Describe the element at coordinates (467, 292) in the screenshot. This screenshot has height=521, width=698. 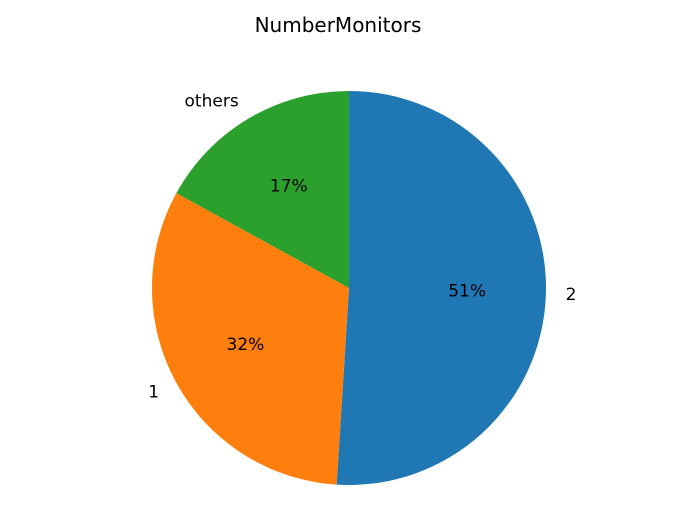
I see `pie-pct-label: 51%` at that location.